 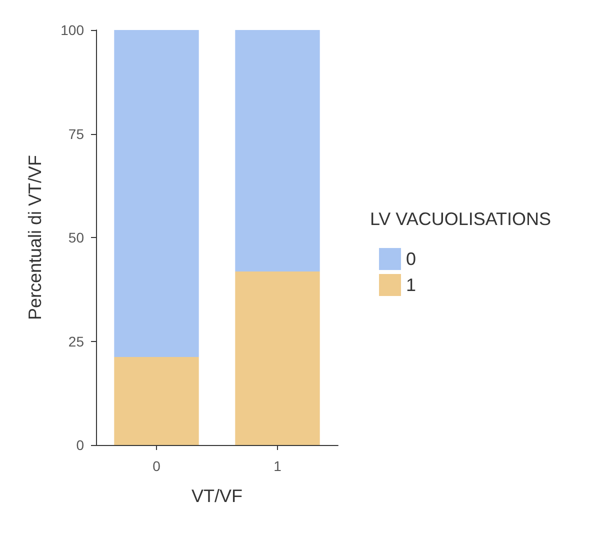 I want to click on legend-label: 0, so click(x=411, y=259).